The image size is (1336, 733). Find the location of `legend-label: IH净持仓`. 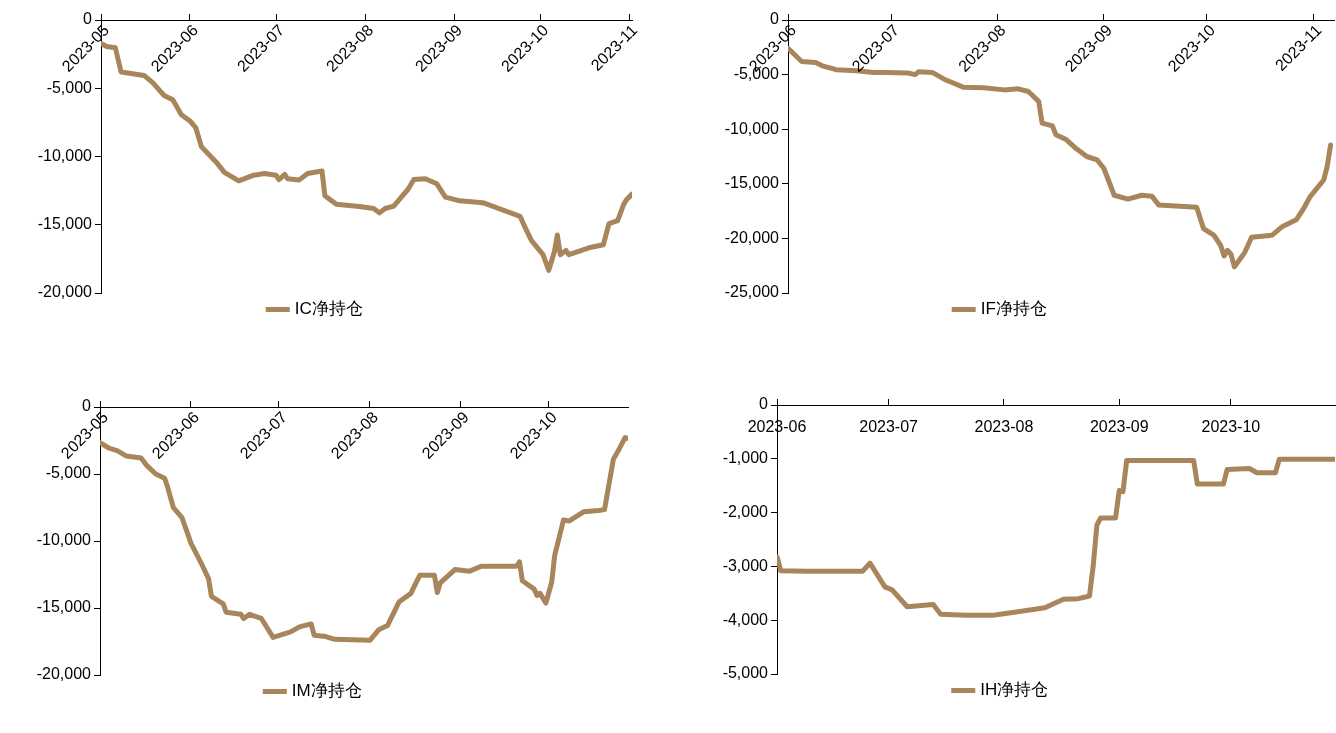

legend-label: IH净持仓 is located at coordinates (1014, 690).